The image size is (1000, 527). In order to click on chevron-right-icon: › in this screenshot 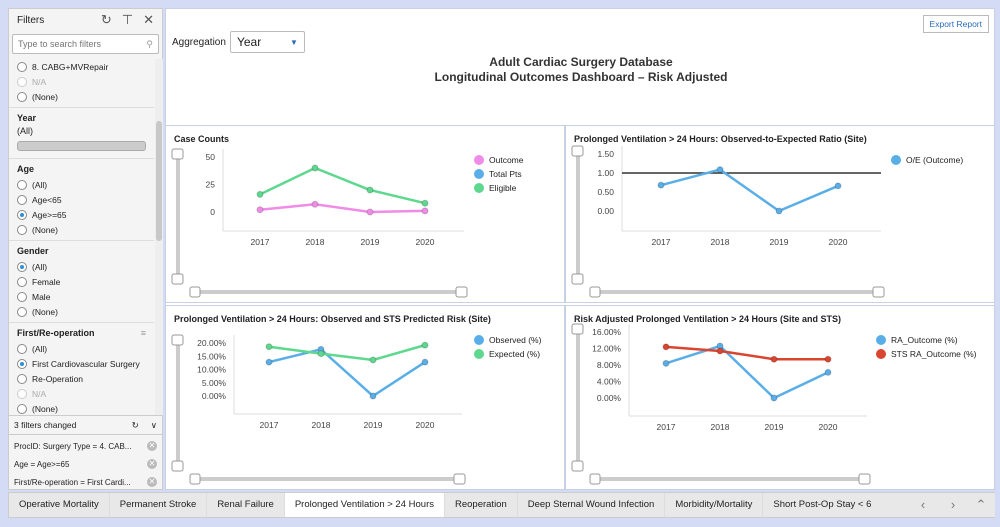, I will do `click(953, 505)`.